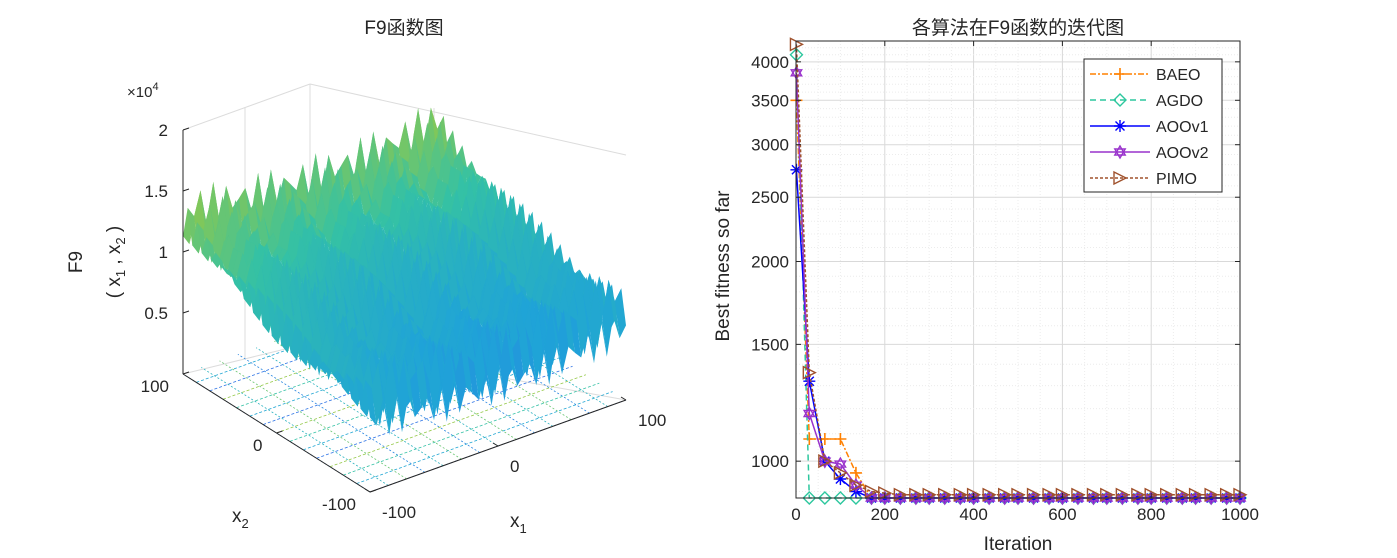 Image resolution: width=1397 pixels, height=558 pixels. Describe the element at coordinates (518, 523) in the screenshot. I see `x1-axis-label: x1` at that location.